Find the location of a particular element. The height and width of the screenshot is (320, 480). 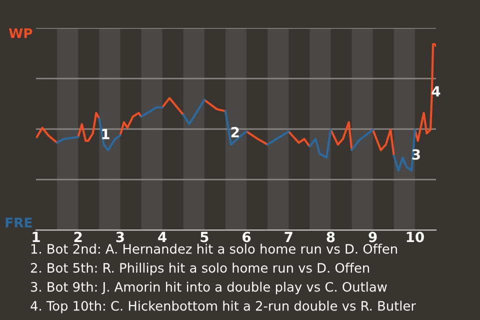

x-tick-label: 9 is located at coordinates (372, 237).